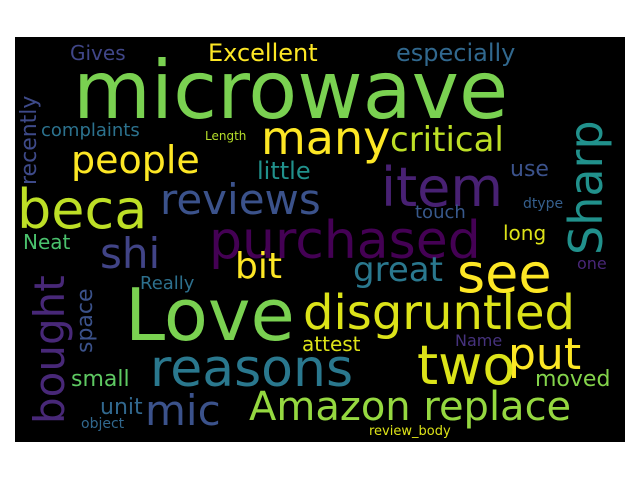 The image size is (640, 480). I want to click on word-disgruntled: disgruntled, so click(439, 313).